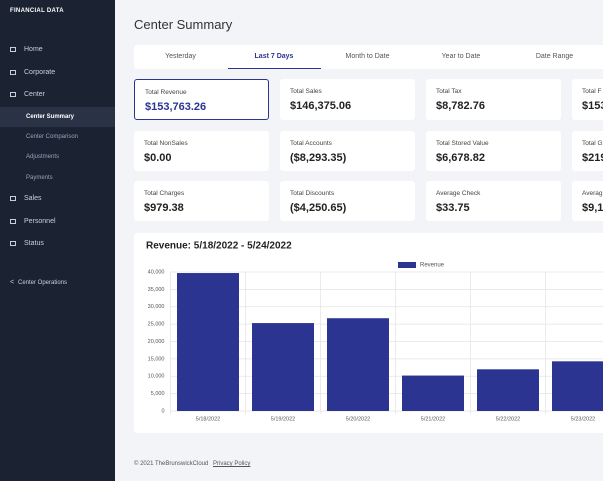 This screenshot has width=603, height=481. Describe the element at coordinates (12, 282) in the screenshot. I see `back-icon: <` at that location.